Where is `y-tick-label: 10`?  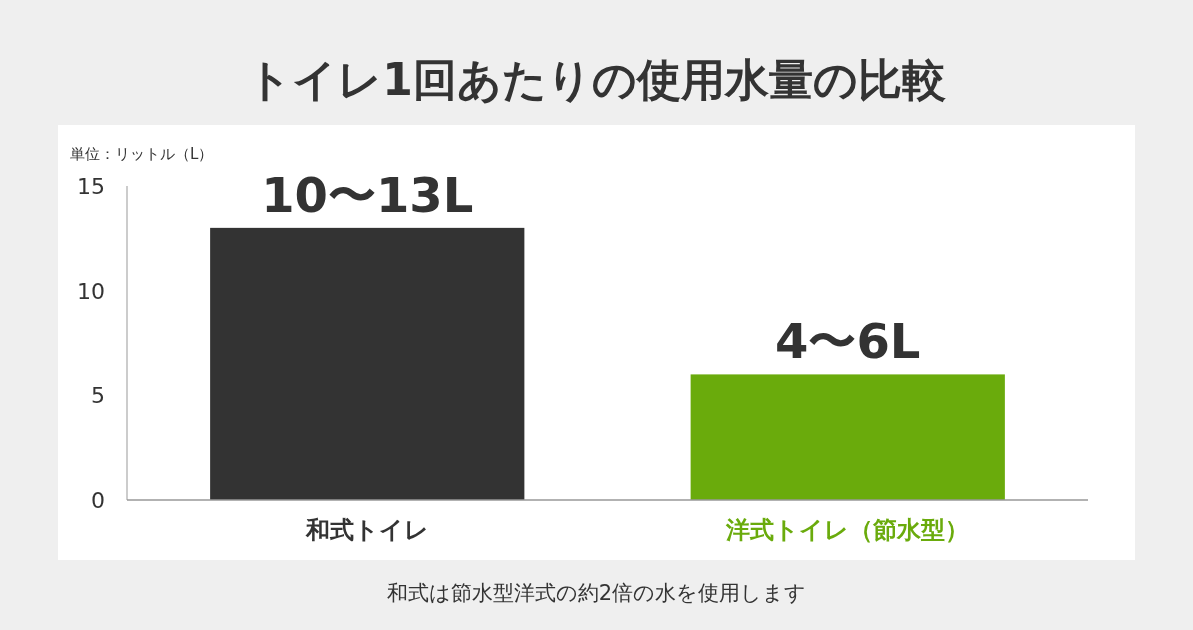 y-tick-label: 10 is located at coordinates (91, 291).